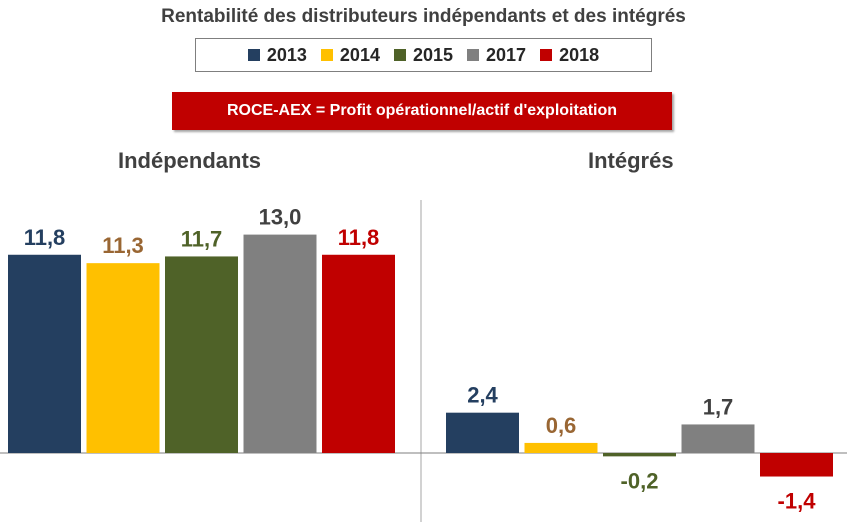  Describe the element at coordinates (482, 432) in the screenshot. I see `bar-intgrs-2013` at that location.